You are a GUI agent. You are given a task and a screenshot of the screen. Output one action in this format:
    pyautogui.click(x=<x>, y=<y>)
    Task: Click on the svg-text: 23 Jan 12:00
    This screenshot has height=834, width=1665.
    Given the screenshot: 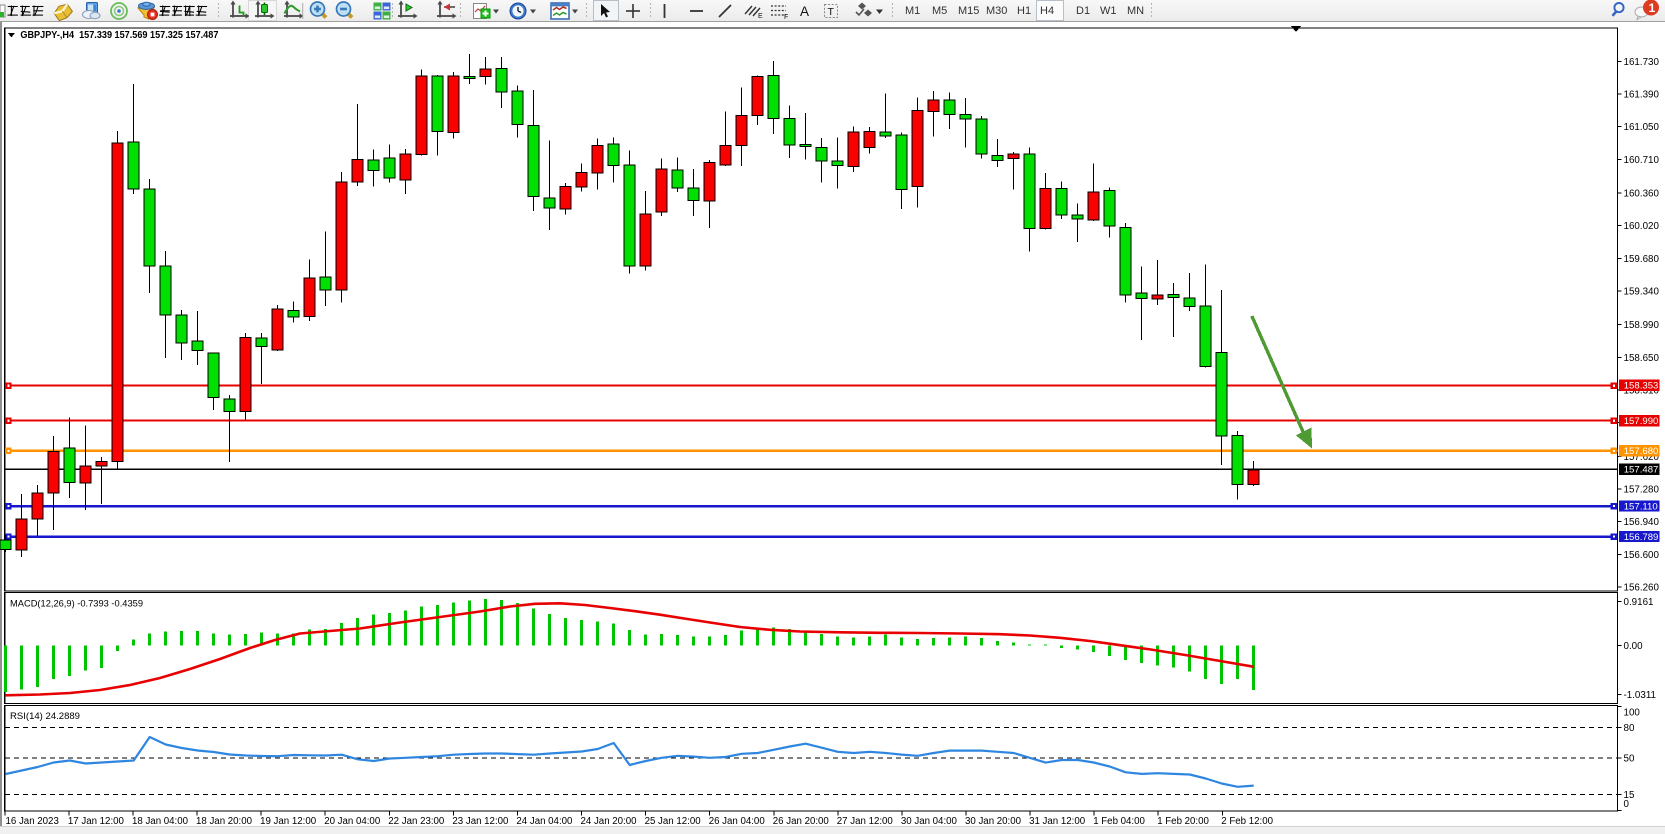 What is the action you would take?
    pyautogui.click(x=480, y=821)
    